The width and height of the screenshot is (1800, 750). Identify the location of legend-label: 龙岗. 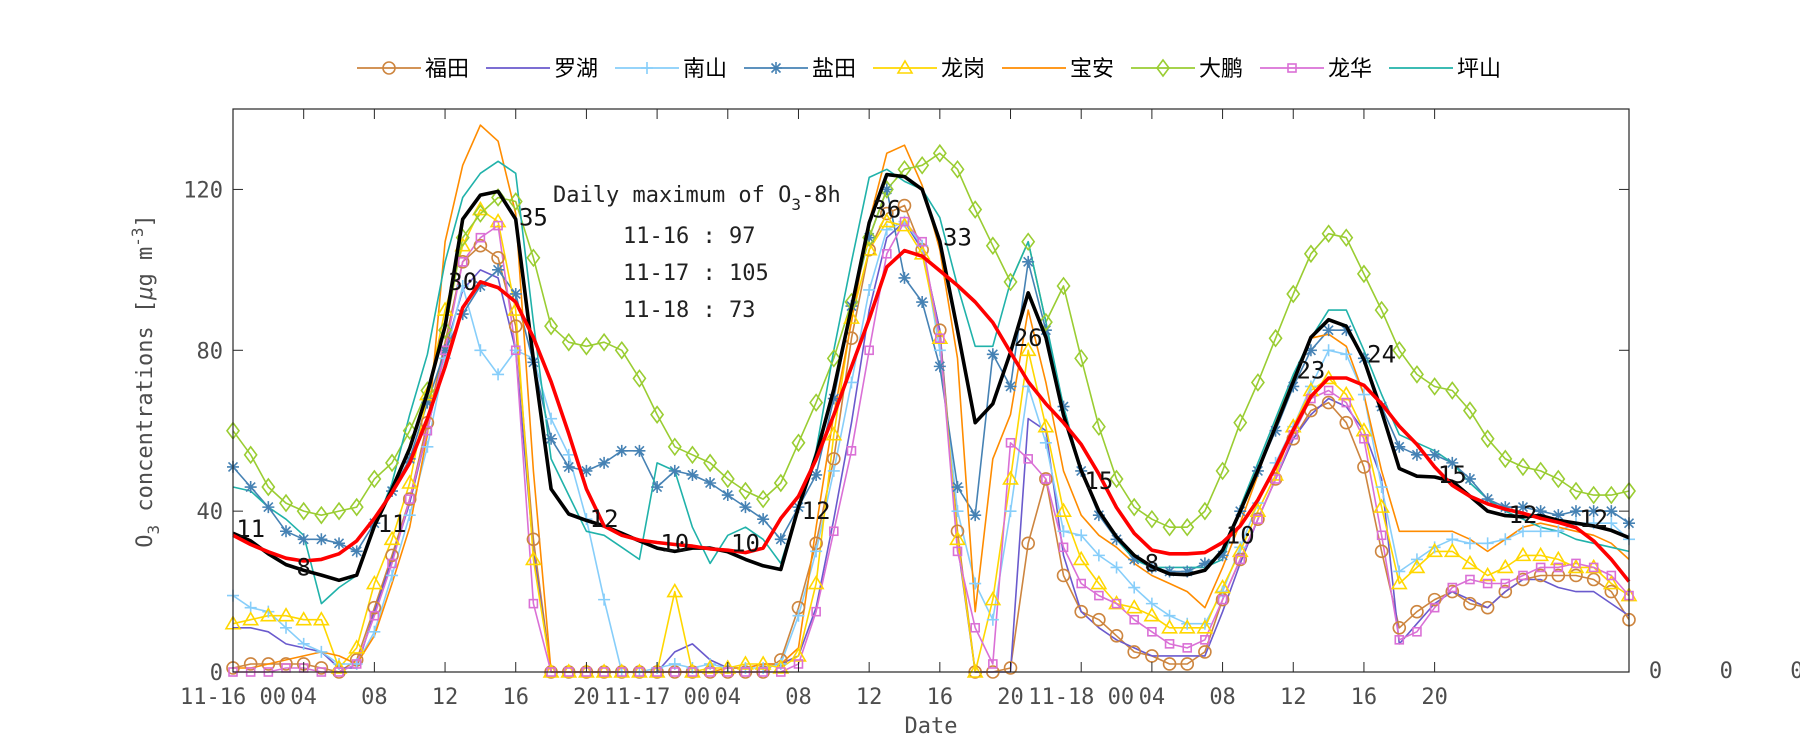
(963, 69).